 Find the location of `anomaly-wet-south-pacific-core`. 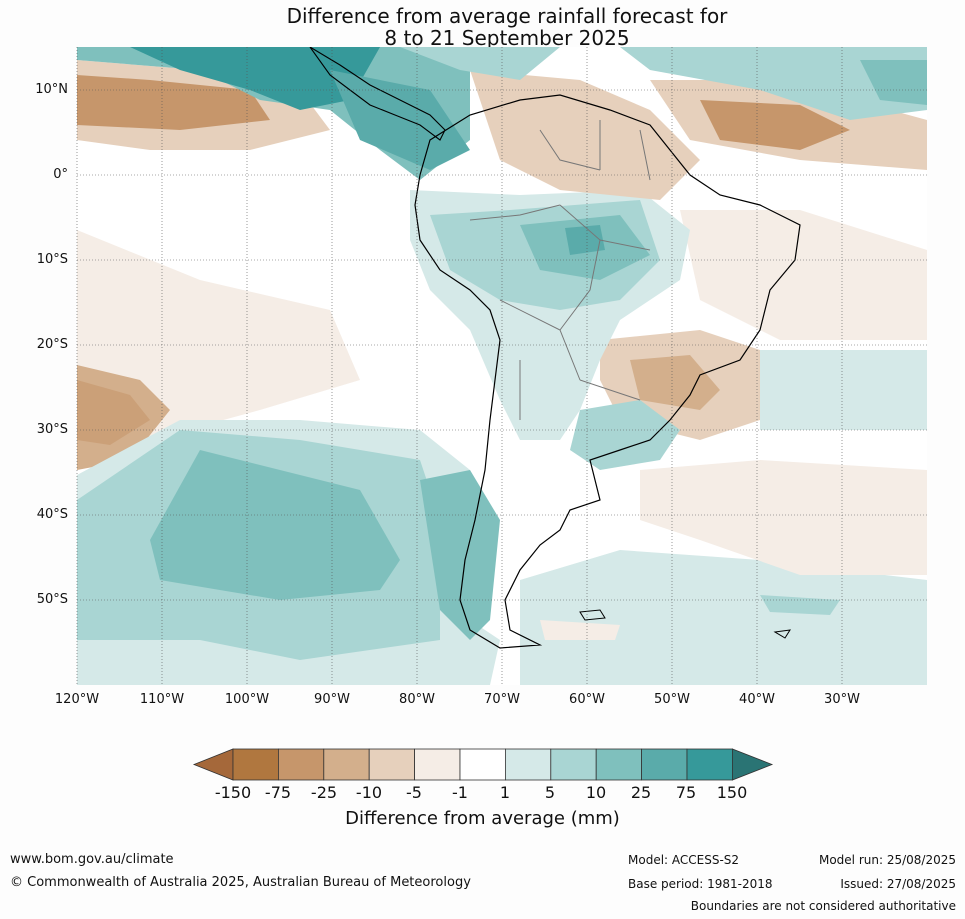

anomaly-wet-south-pacific-core is located at coordinates (275, 525).